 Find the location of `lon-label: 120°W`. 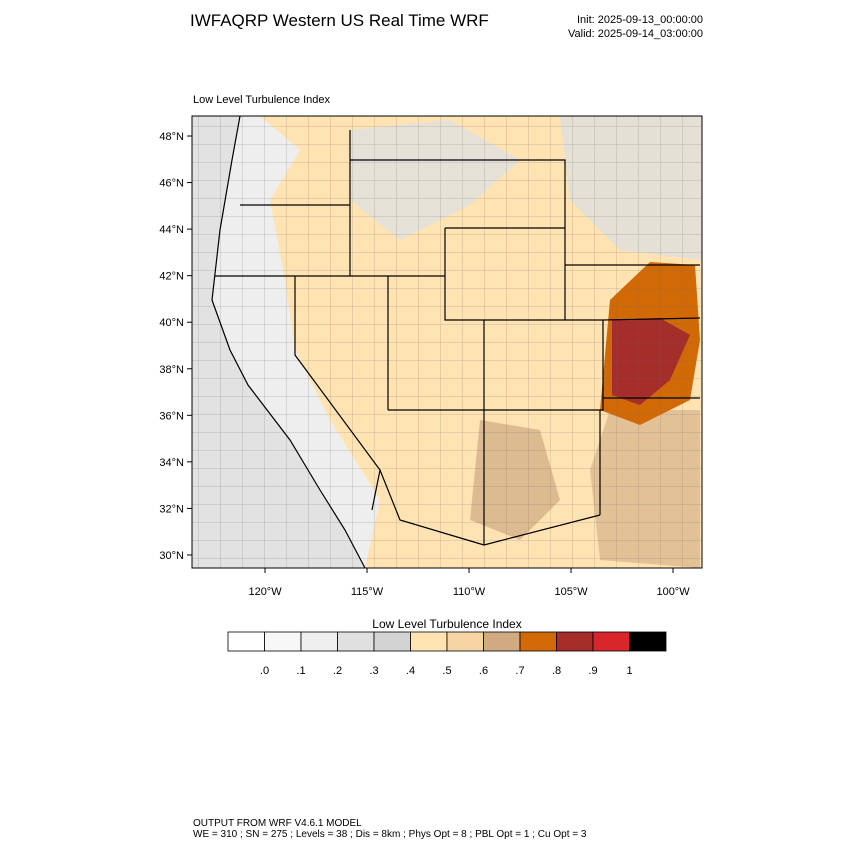

lon-label: 120°W is located at coordinates (265, 592).